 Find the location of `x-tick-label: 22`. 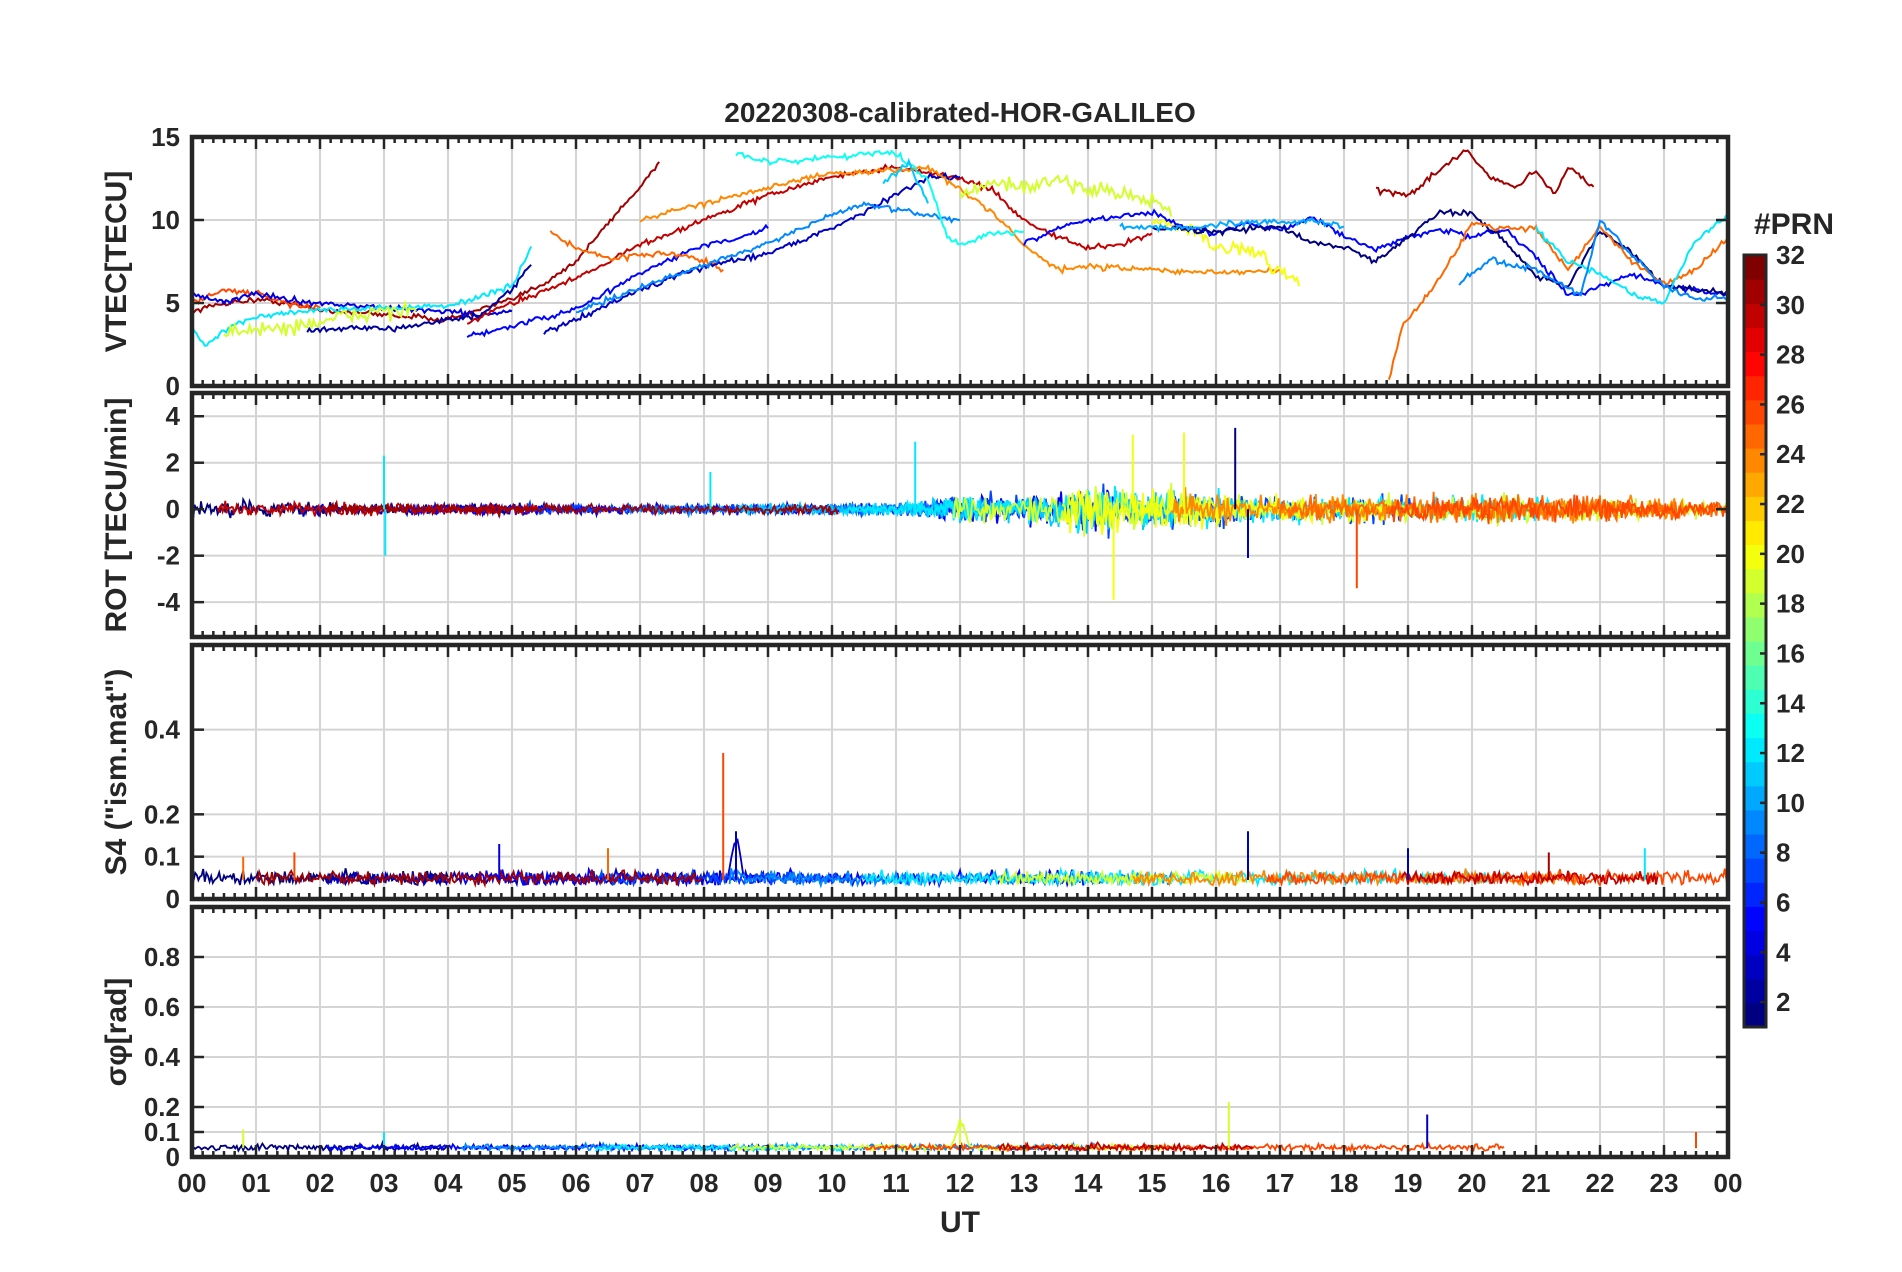

x-tick-label: 22 is located at coordinates (1600, 1183).